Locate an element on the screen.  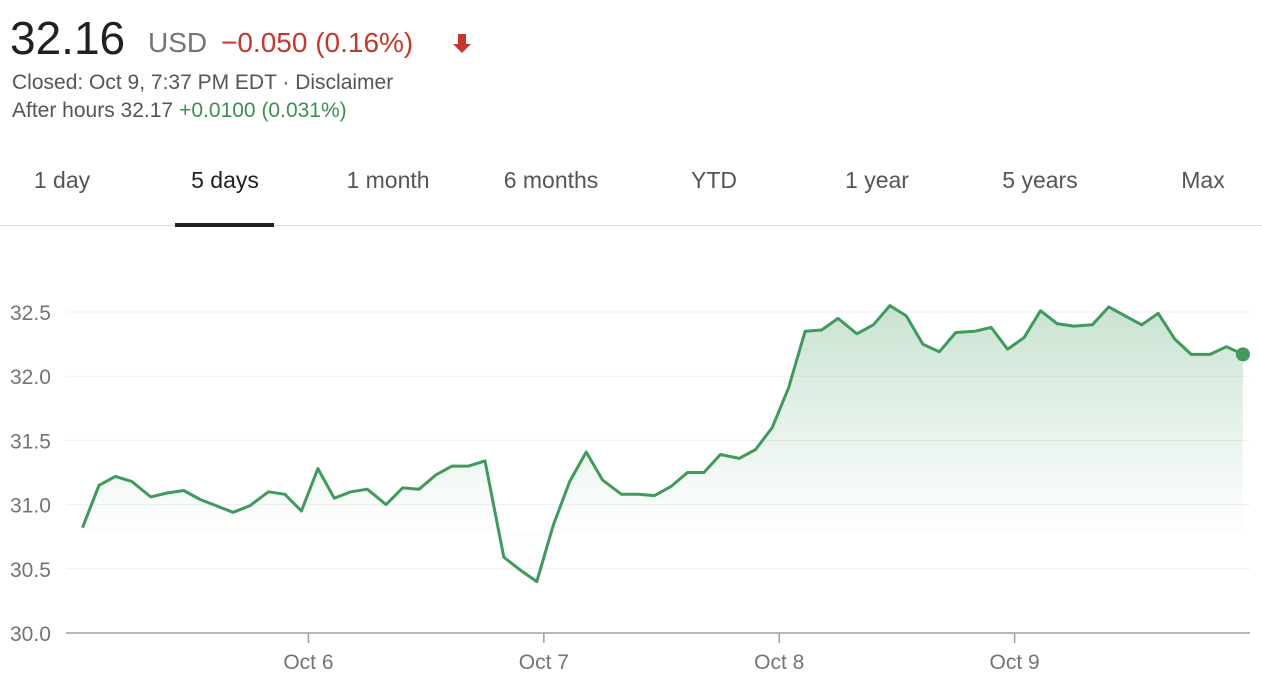
x-tick-label: Oct 9 is located at coordinates (1015, 662).